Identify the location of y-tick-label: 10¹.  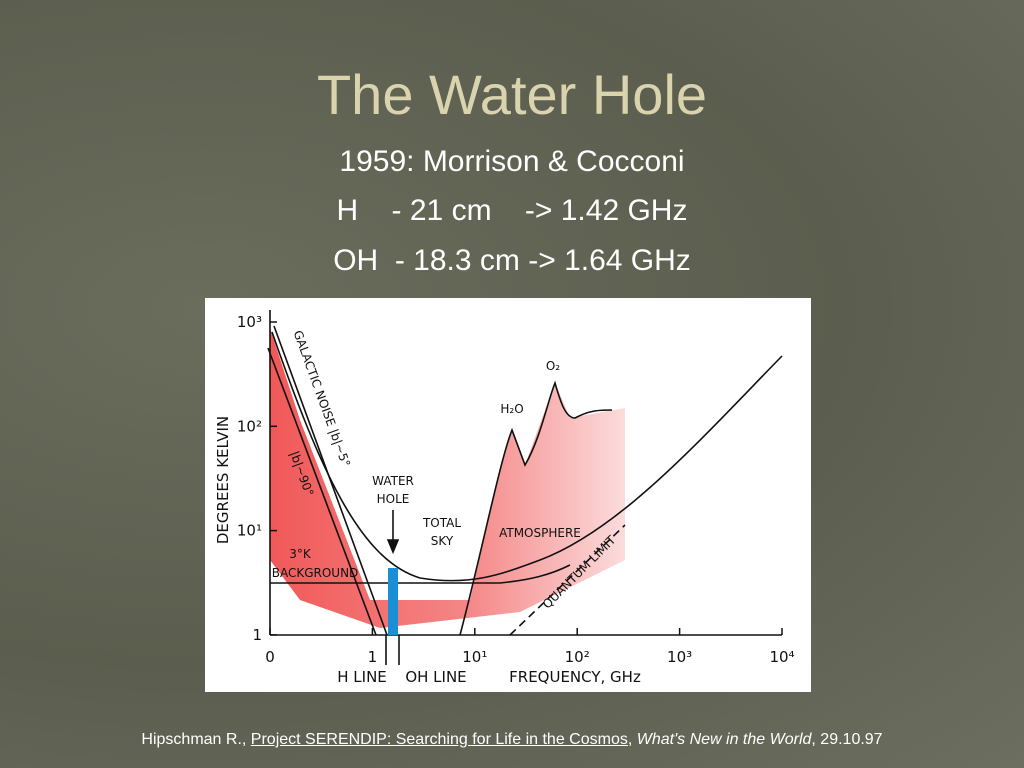
(249, 531).